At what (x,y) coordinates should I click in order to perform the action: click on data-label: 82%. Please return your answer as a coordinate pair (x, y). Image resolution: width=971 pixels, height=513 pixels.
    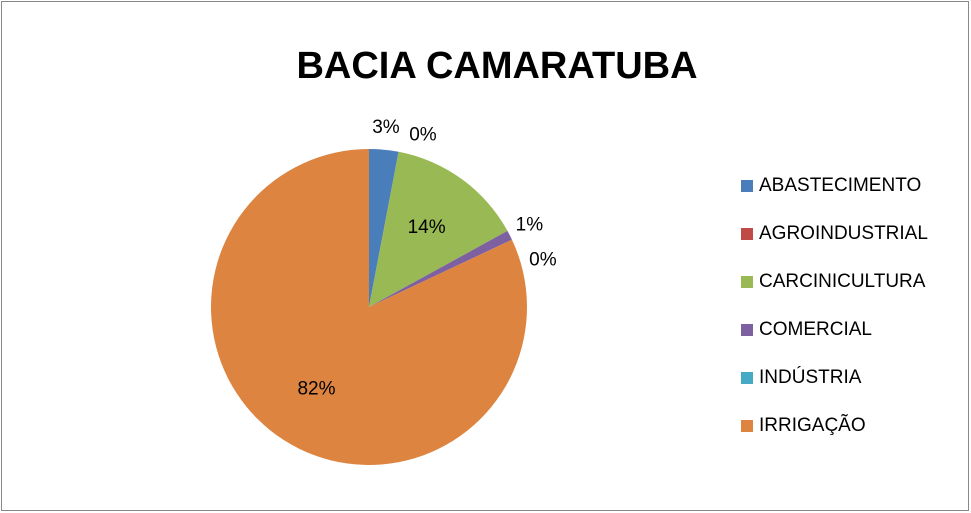
    Looking at the image, I should click on (316, 389).